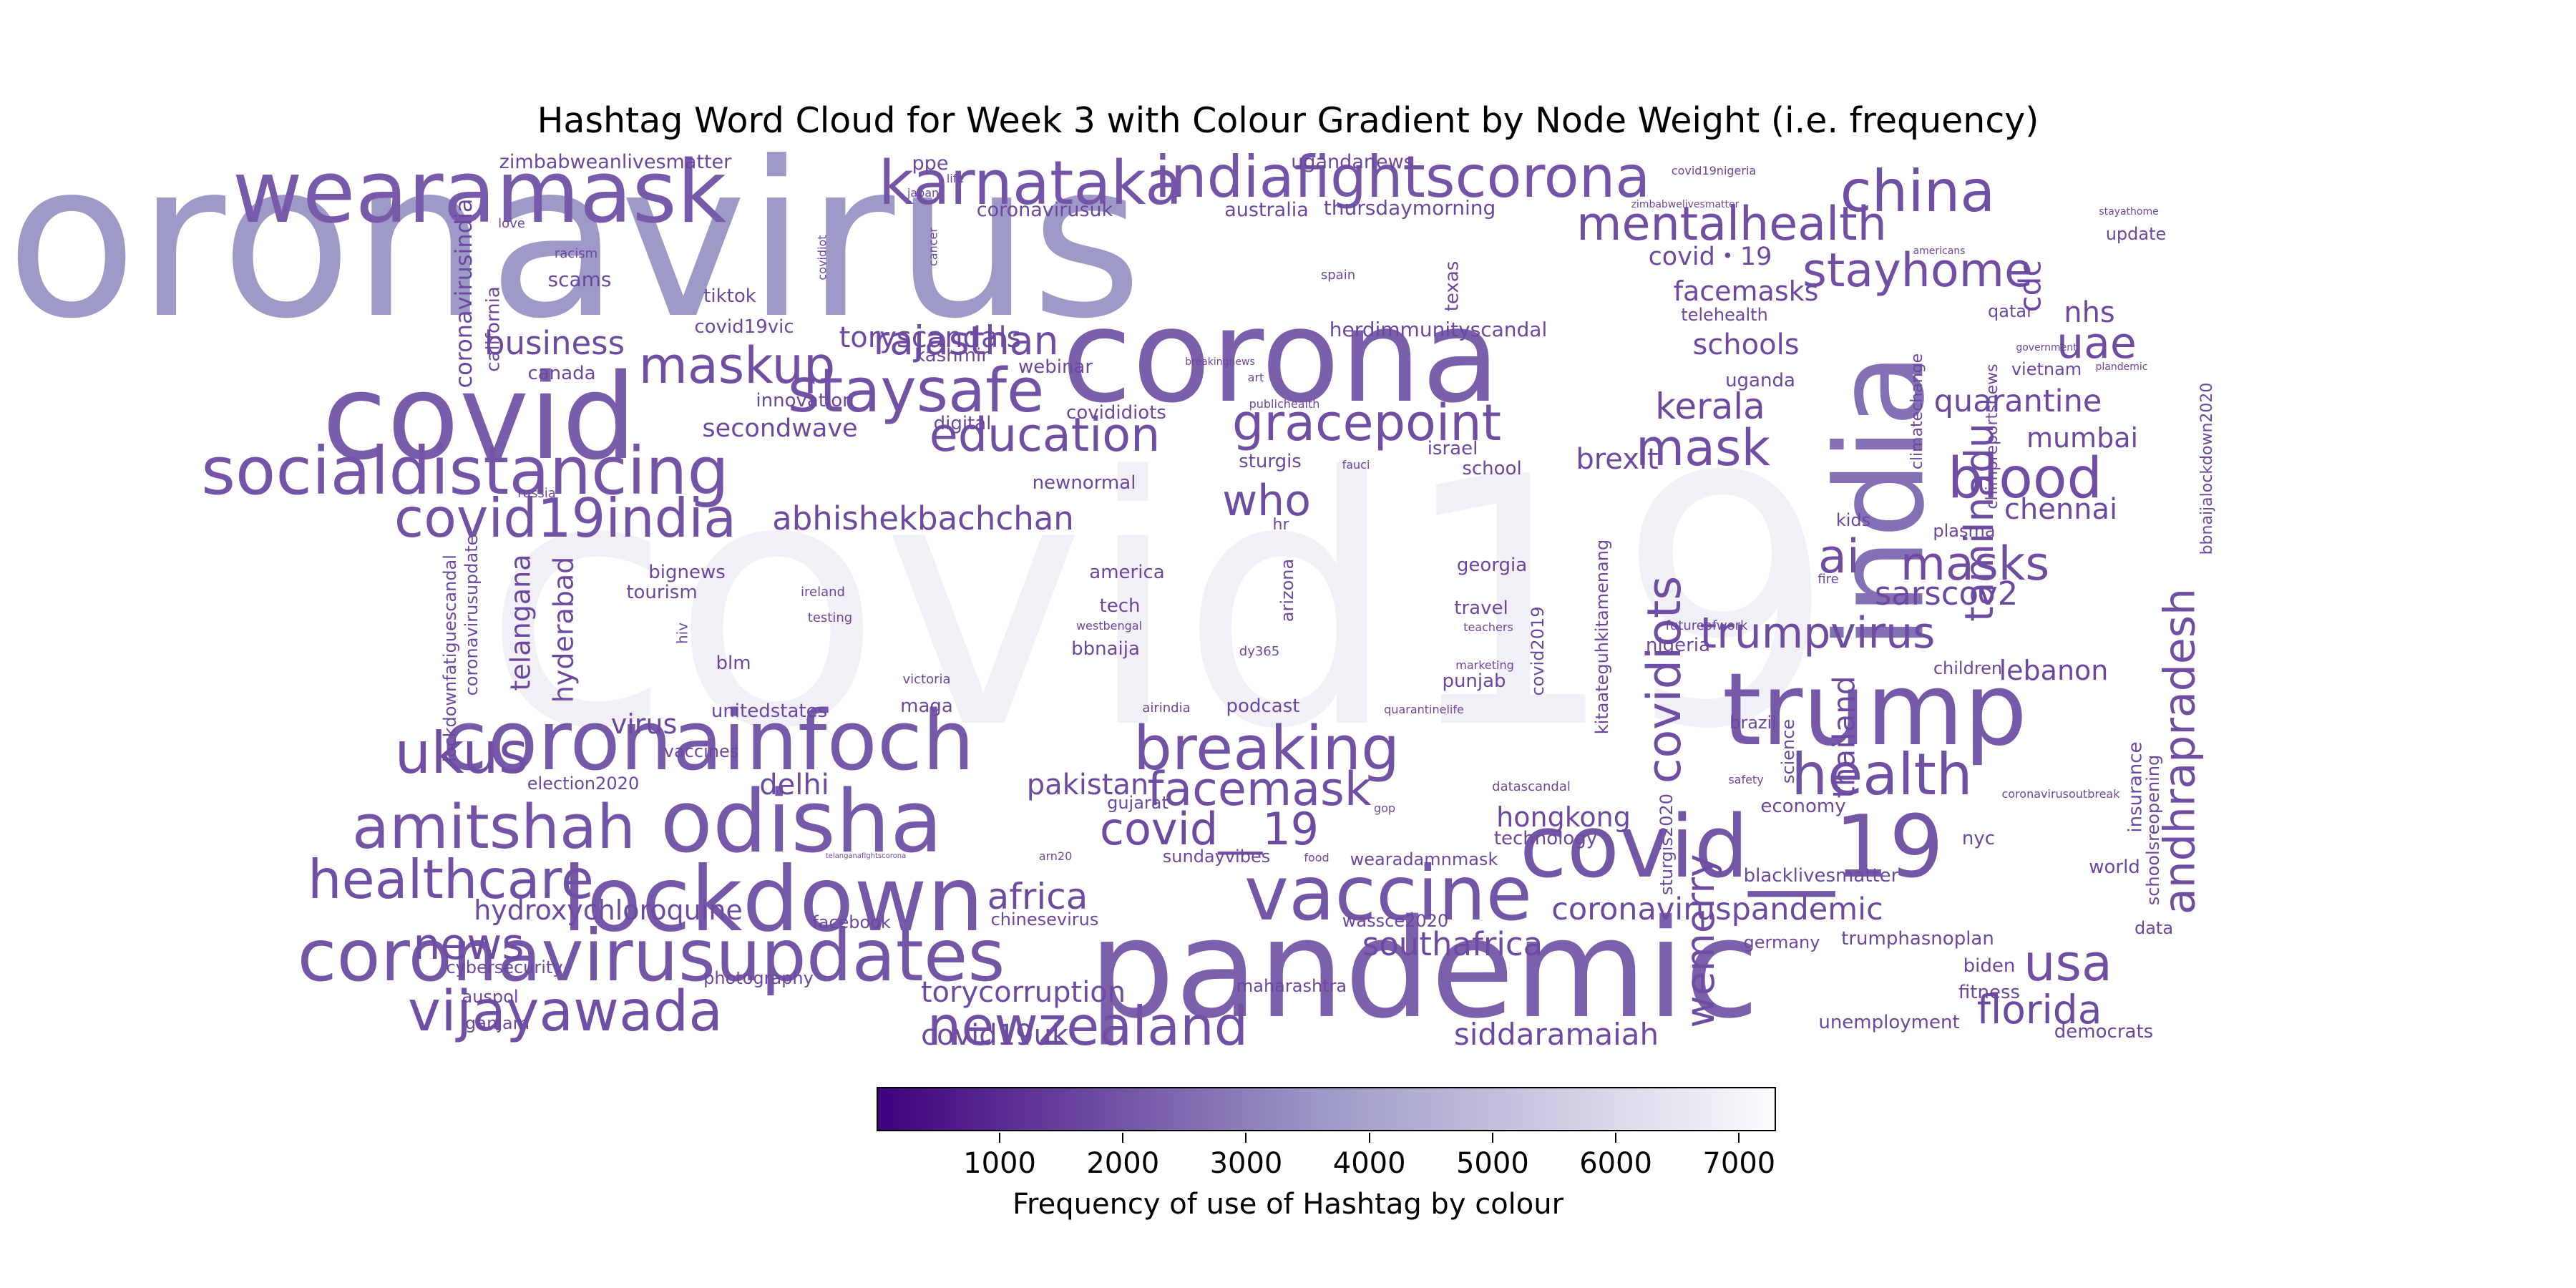 The image size is (2576, 1288). Describe the element at coordinates (995, 1035) in the screenshot. I see `word-covid19uk: covid19uk` at that location.